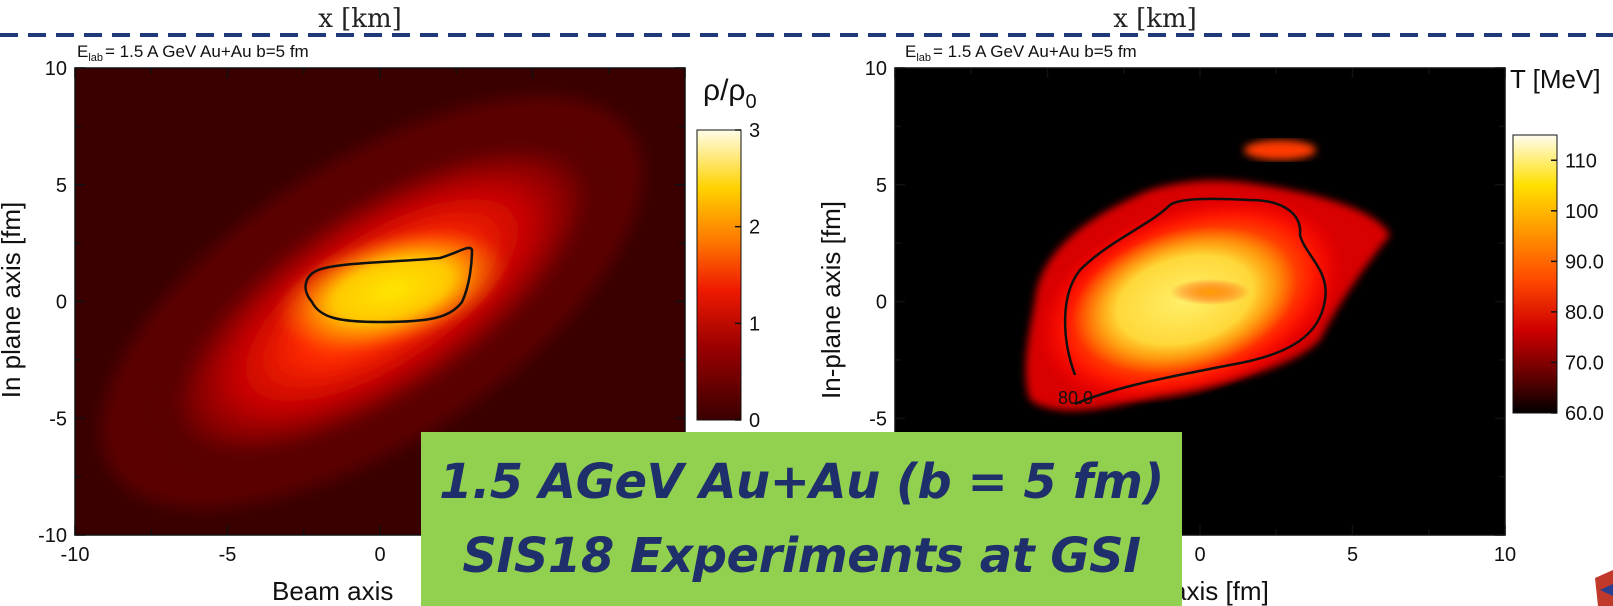 Image resolution: width=1613 pixels, height=606 pixels. Describe the element at coordinates (831, 300) in the screenshot. I see `temperature-ylabel: In-plane axis [fm]` at that location.